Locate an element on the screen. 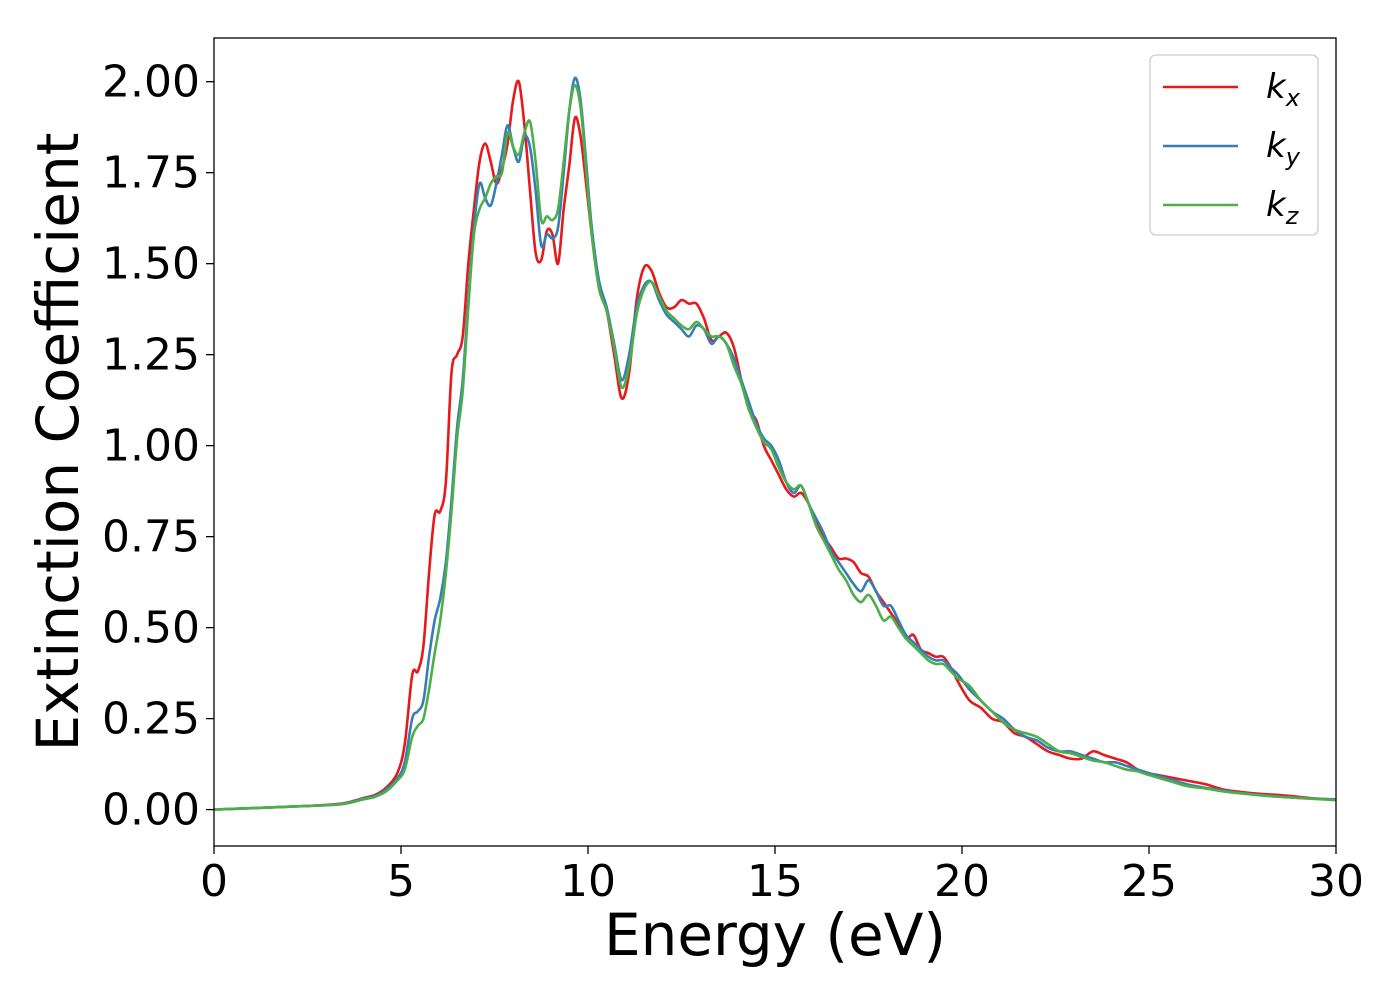 This screenshot has width=1400, height=1000. legend: kx ky kz is located at coordinates (1234, 145).